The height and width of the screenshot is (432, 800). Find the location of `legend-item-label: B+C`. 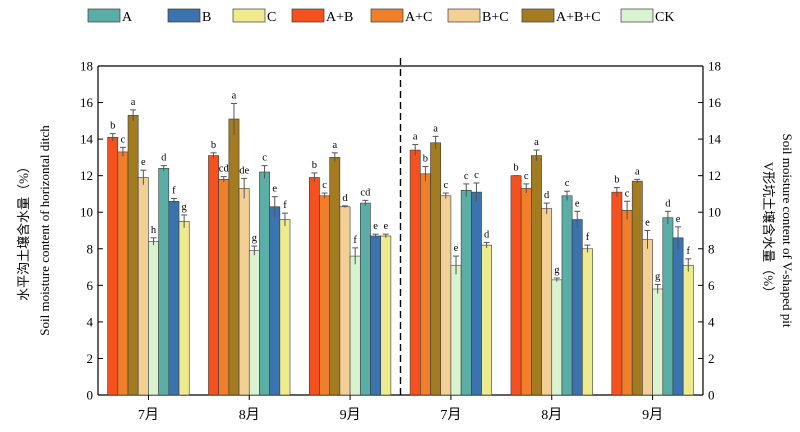

legend-item-label: B+C is located at coordinates (495, 17).